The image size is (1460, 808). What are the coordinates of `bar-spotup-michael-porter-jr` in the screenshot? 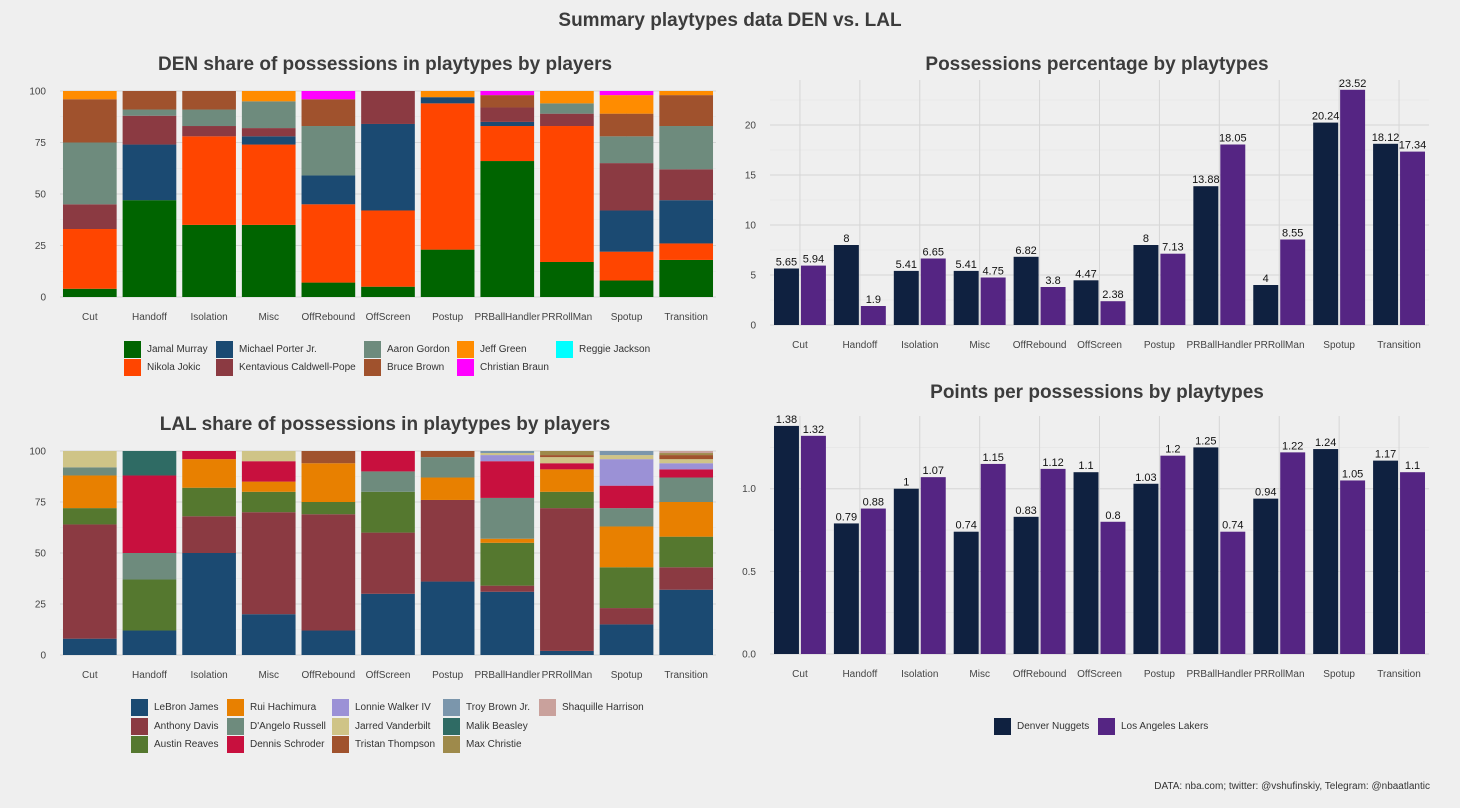 It's located at (626, 231).